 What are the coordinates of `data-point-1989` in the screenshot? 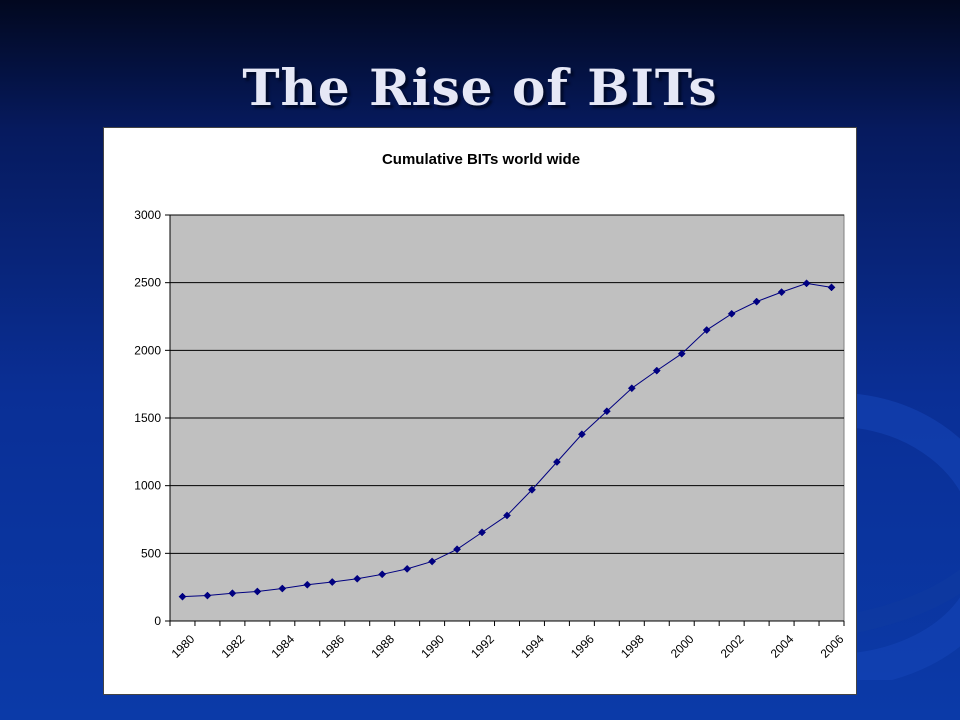 It's located at (407, 568).